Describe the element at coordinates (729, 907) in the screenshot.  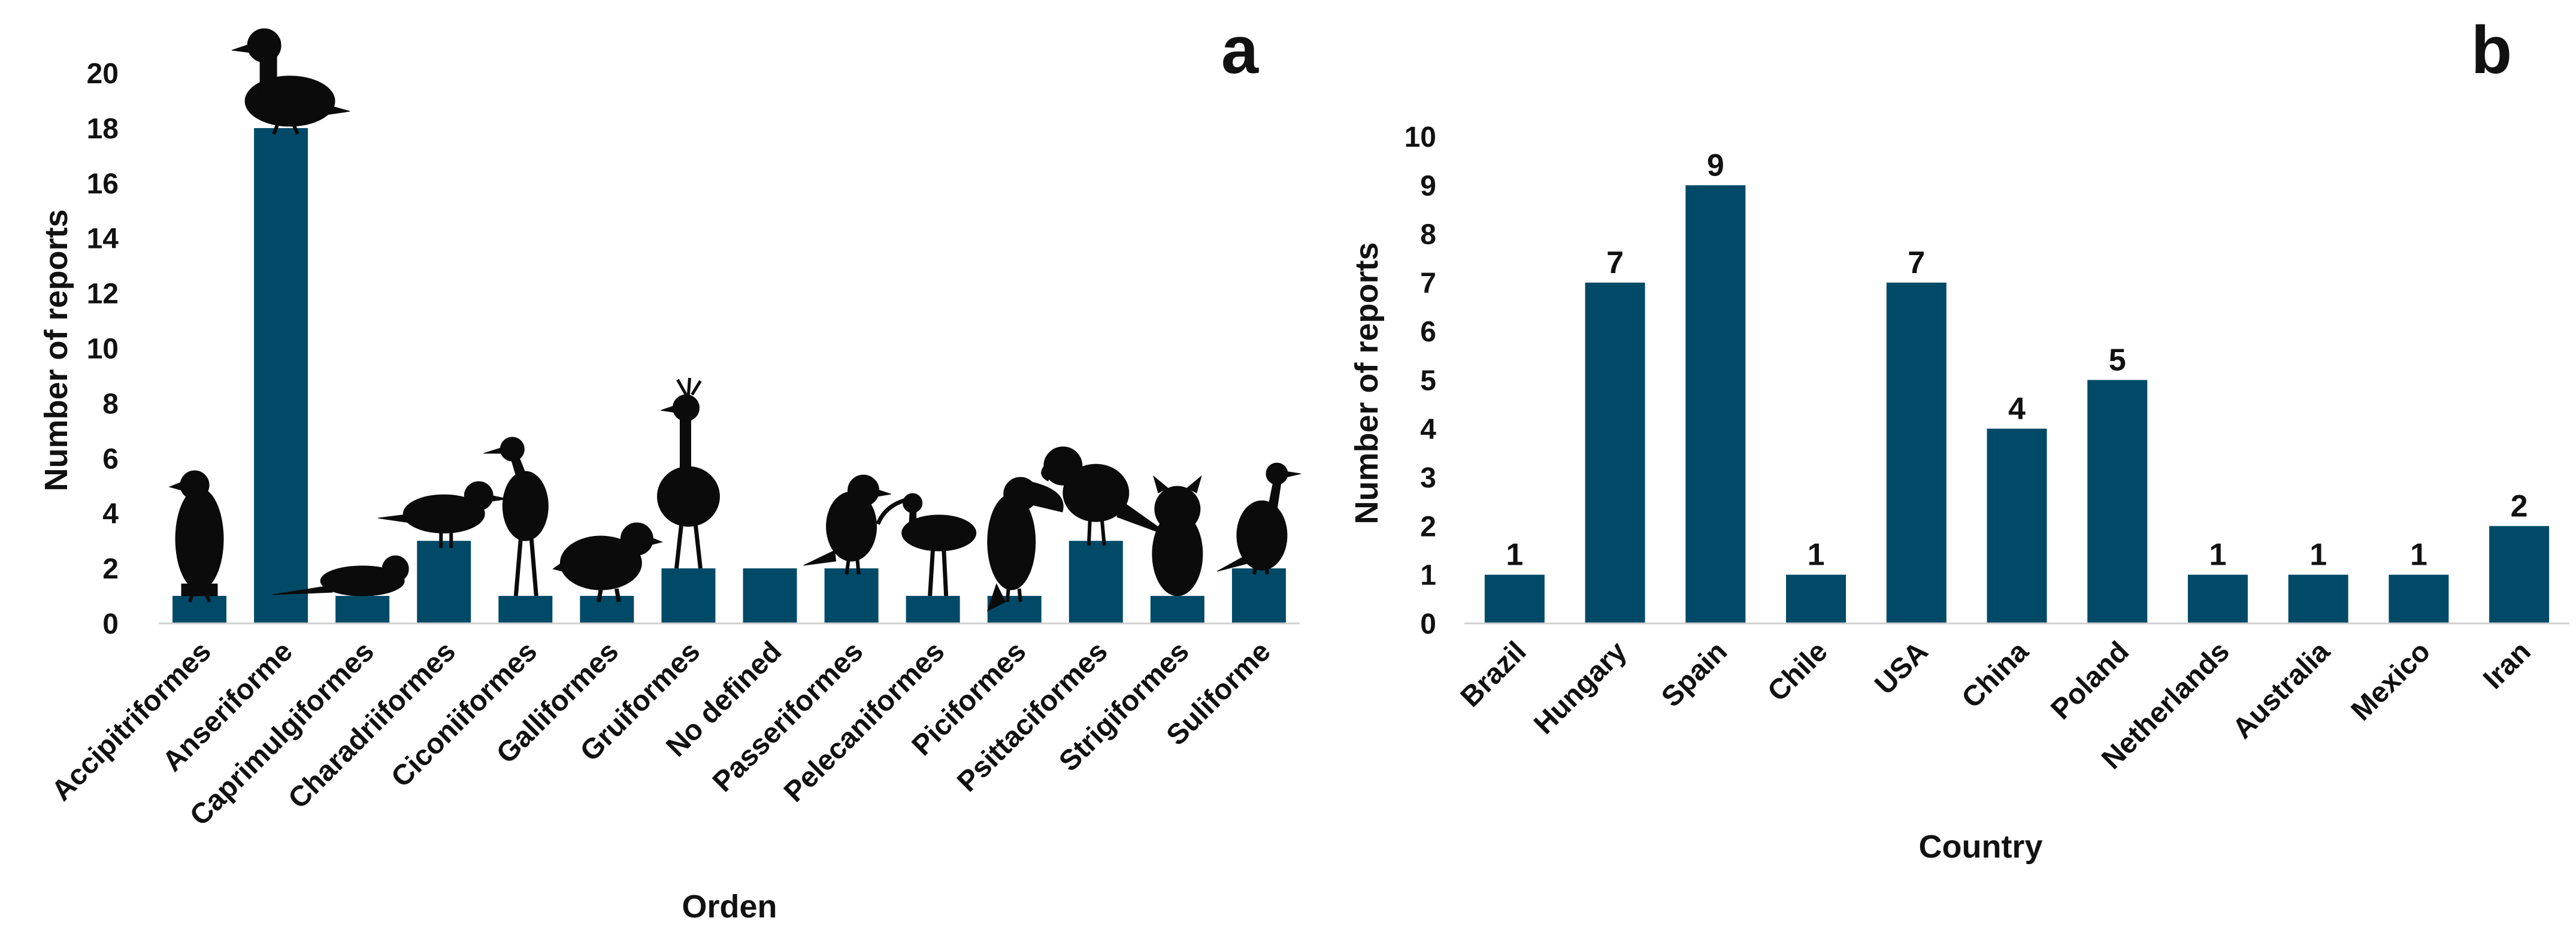
I see `panel-a-x-axis-title: Orden` at that location.